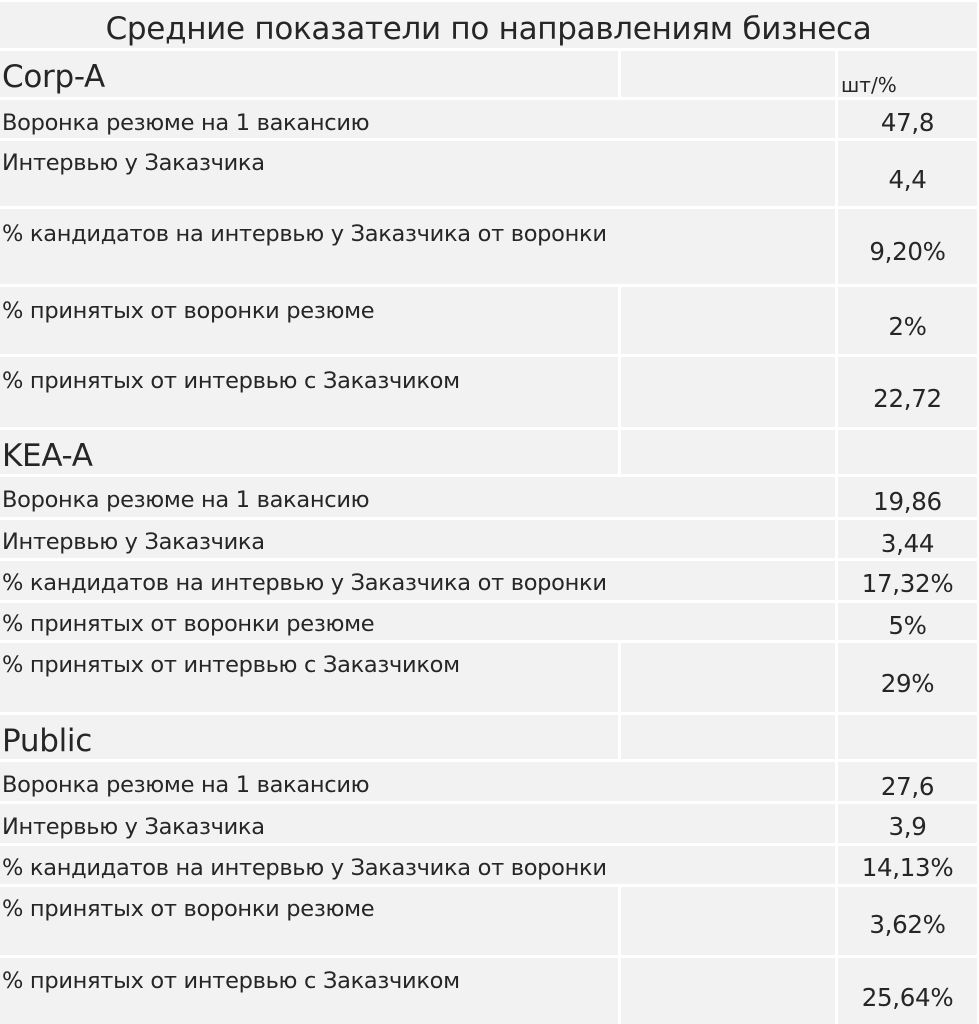 The width and height of the screenshot is (979, 1024). Describe the element at coordinates (309, 74) in the screenshot. I see `section-title-corp-a: Corp-A` at that location.